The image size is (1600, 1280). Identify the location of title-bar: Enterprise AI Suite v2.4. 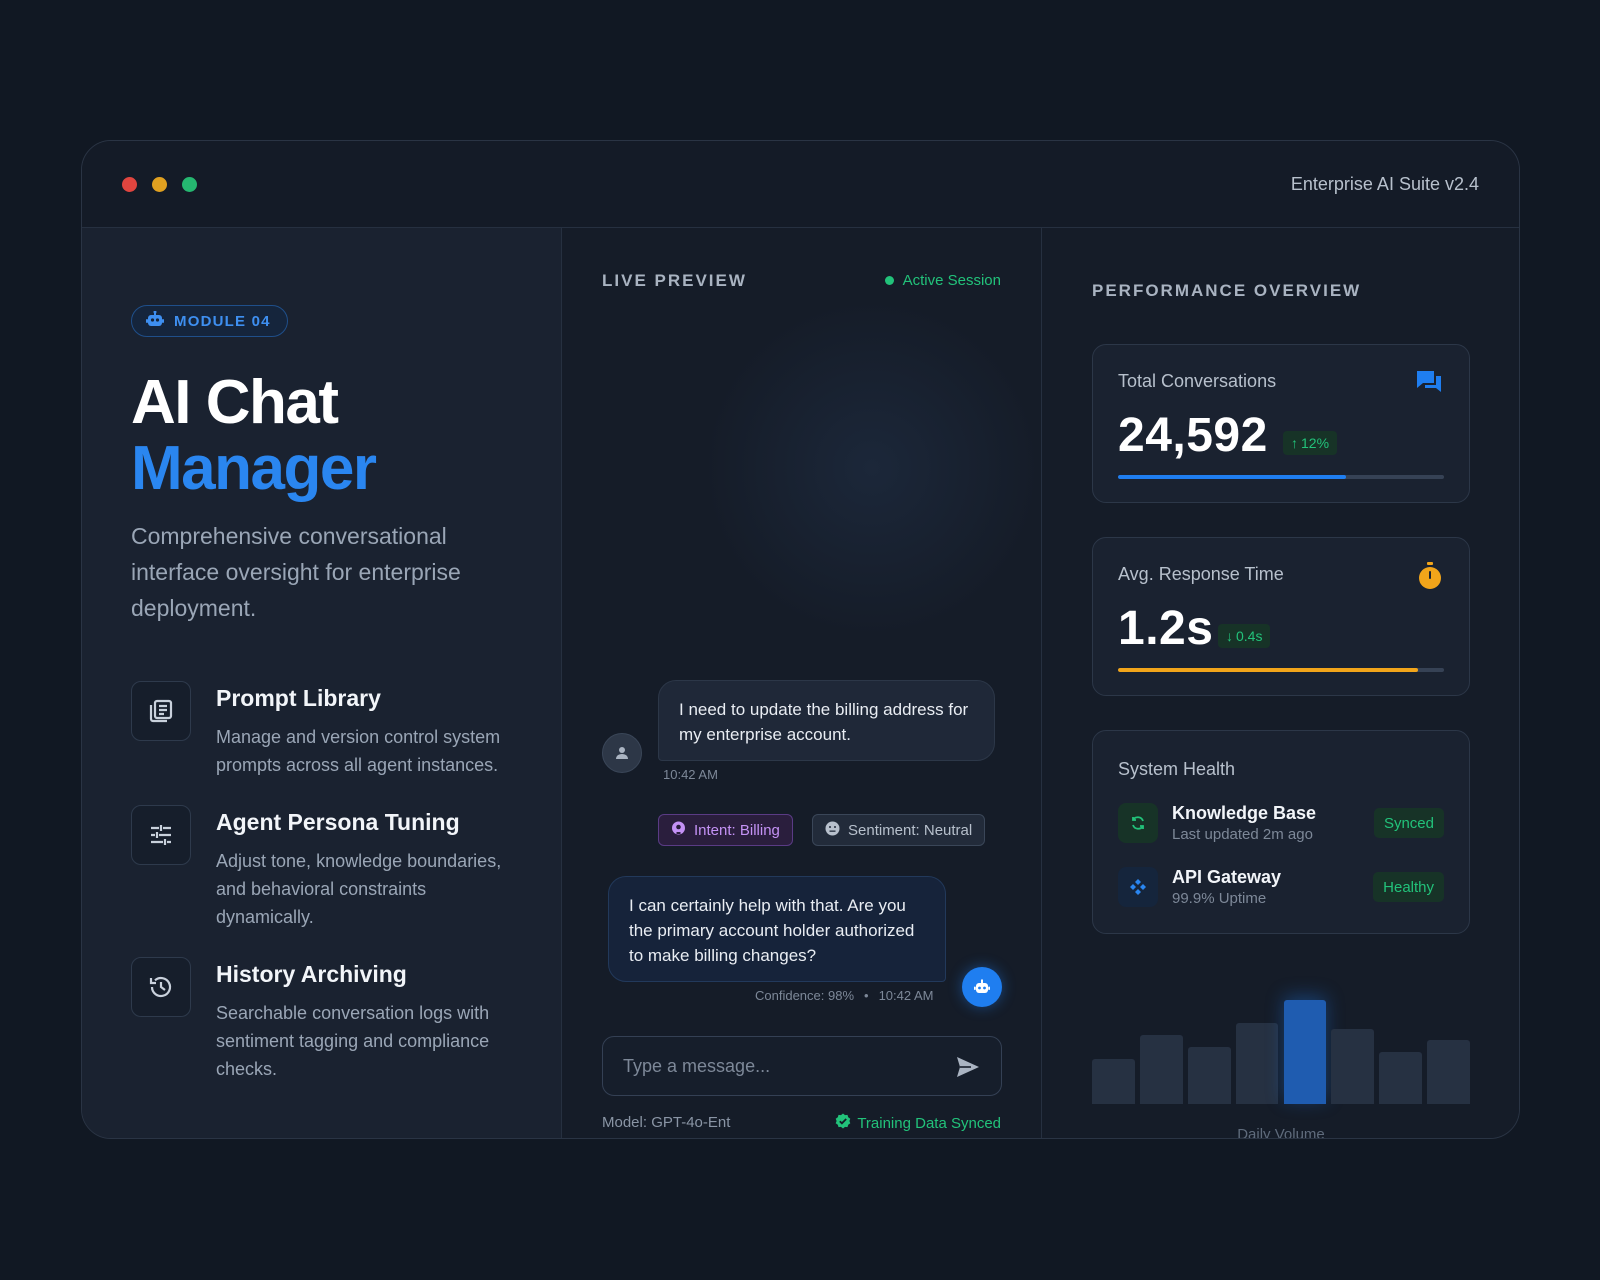
(800, 184).